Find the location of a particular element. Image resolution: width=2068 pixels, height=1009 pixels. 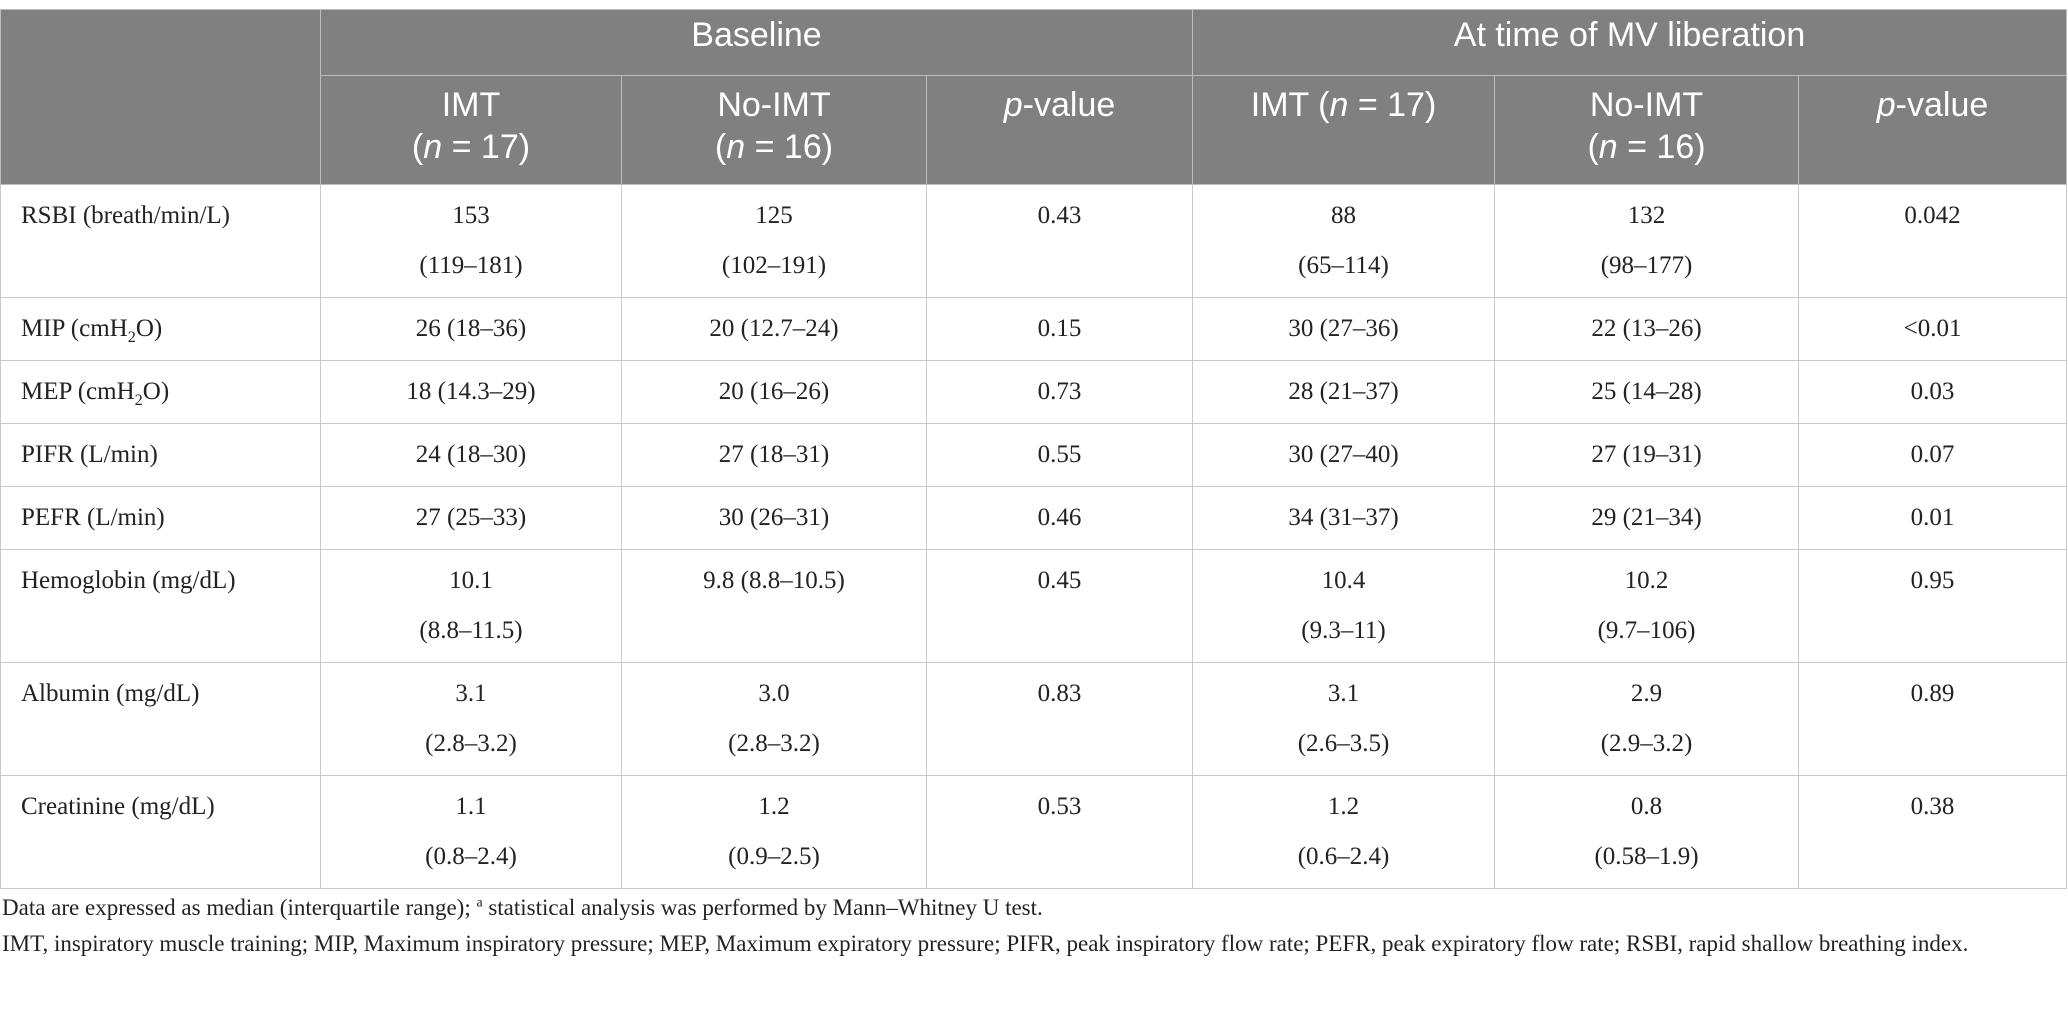

text-line: 153 is located at coordinates (471, 215).